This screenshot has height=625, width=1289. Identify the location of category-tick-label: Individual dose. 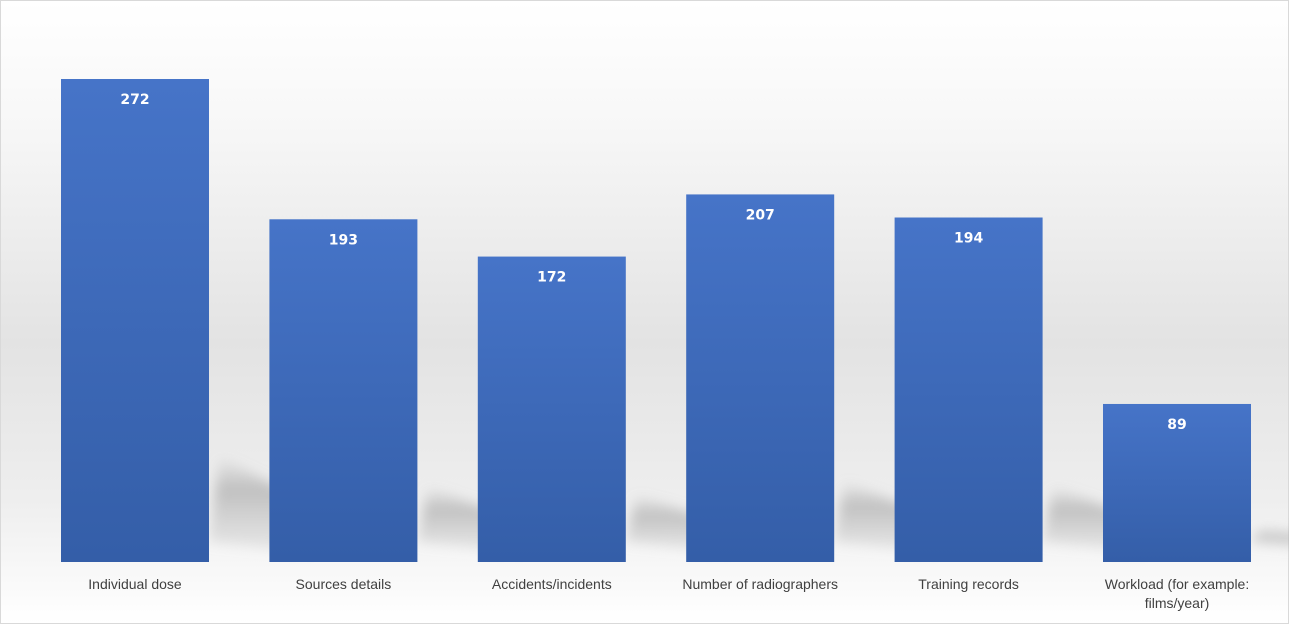
(135, 584).